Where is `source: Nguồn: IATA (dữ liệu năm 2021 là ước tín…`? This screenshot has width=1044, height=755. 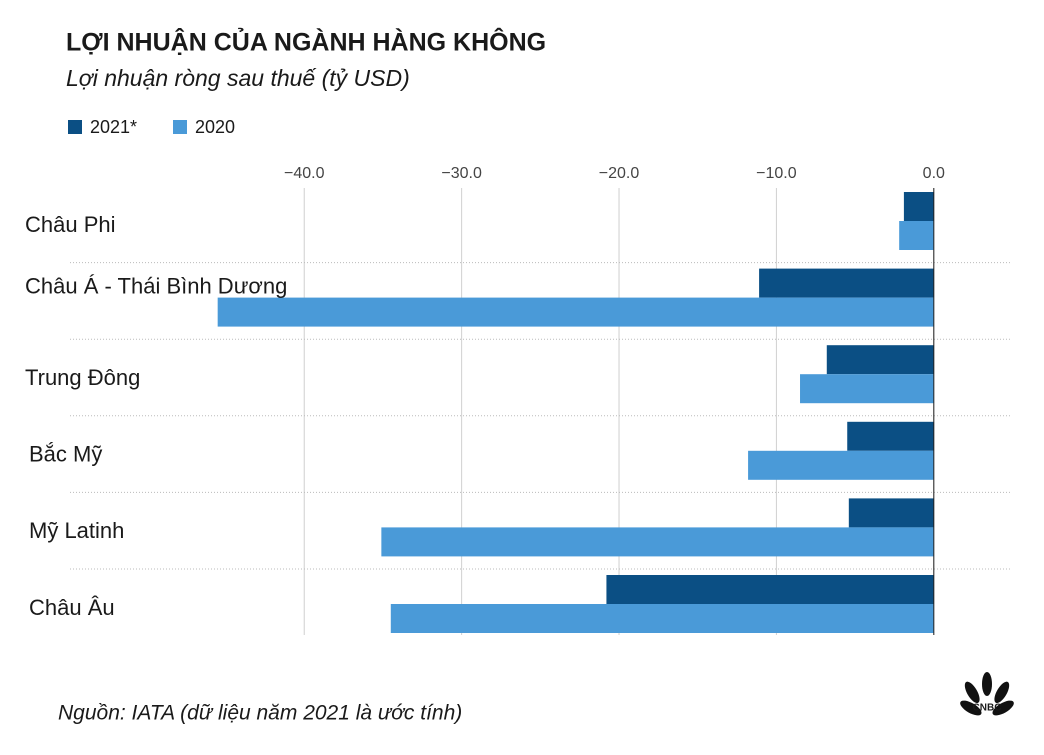 source: Nguồn: IATA (dữ liệu năm 2021 là ước tín… is located at coordinates (260, 713).